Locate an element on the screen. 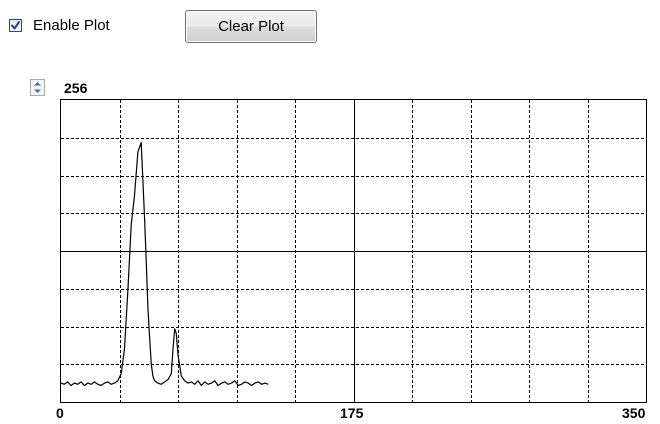  x-tick-label-350: 350 is located at coordinates (633, 413).